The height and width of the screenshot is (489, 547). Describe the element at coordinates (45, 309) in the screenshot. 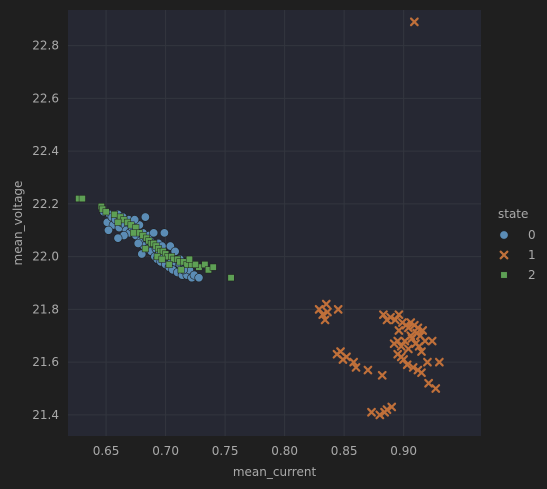

I see `y-tick-label: 21.8` at that location.